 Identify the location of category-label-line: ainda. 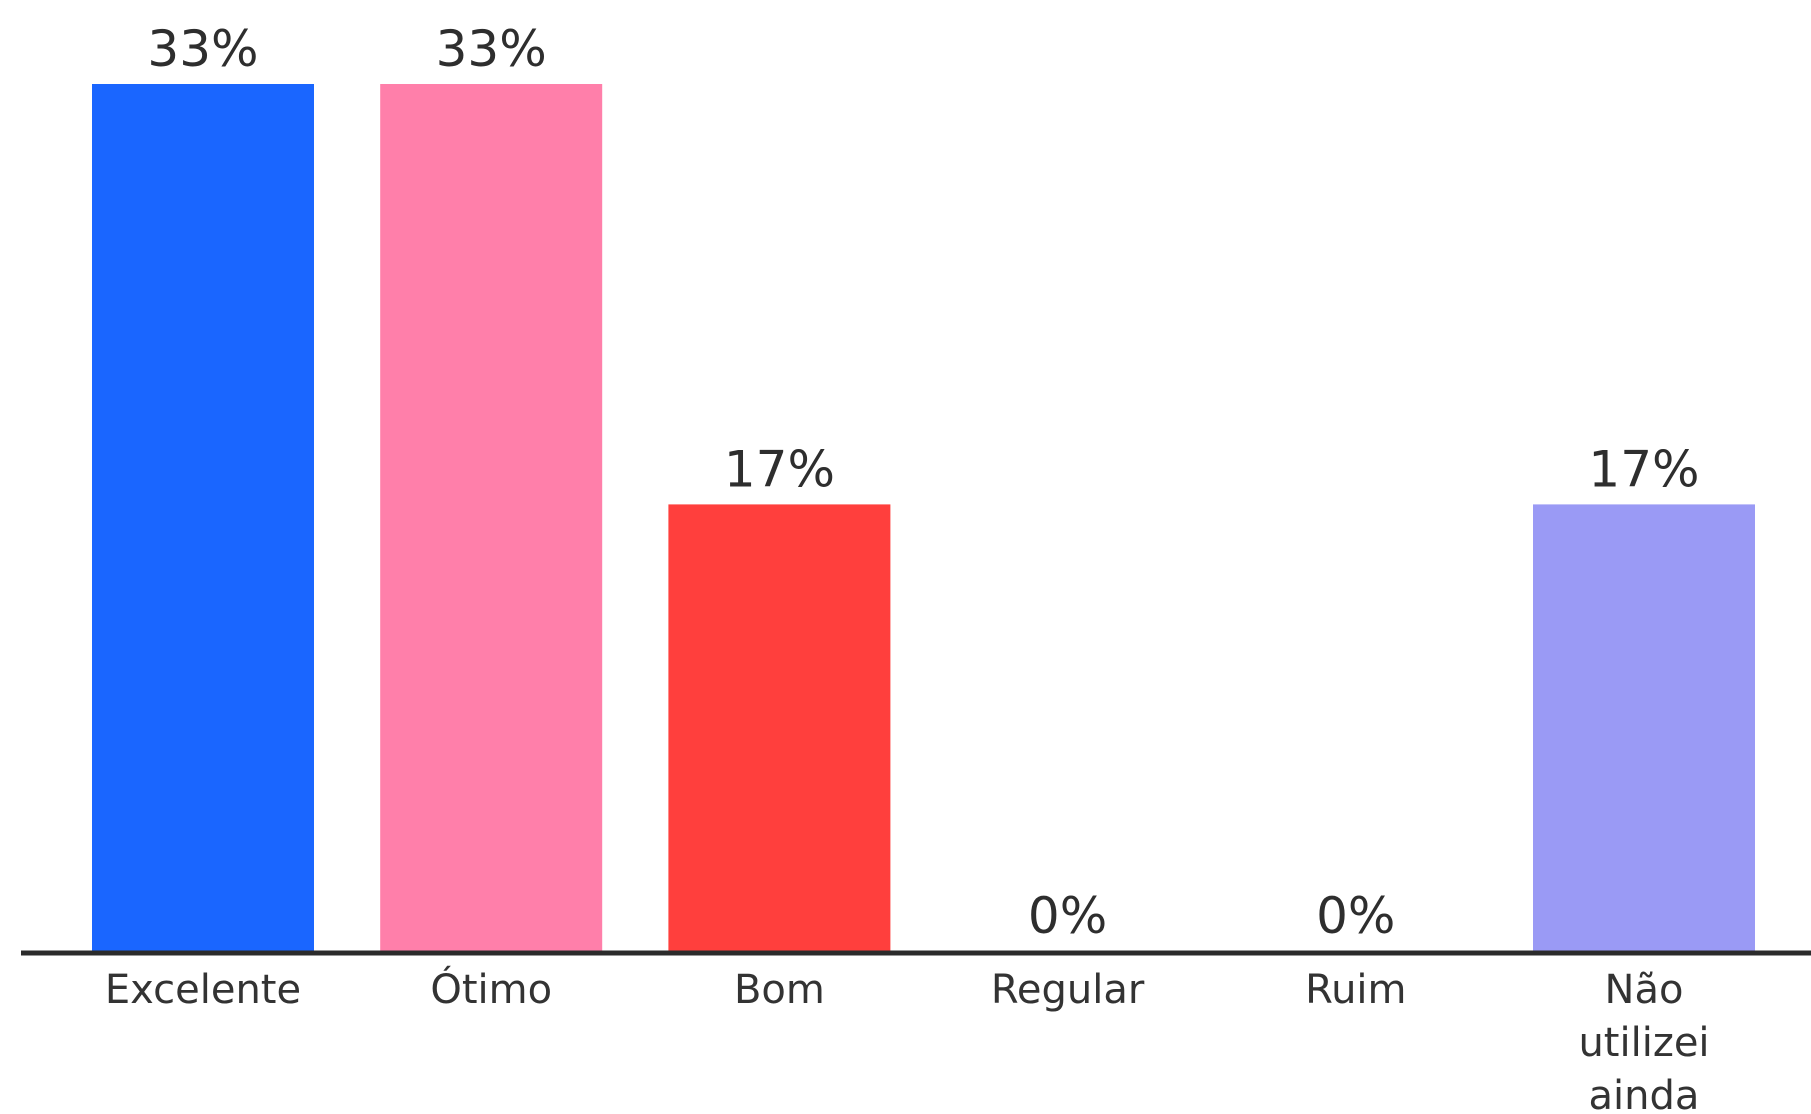
(1644, 1093).